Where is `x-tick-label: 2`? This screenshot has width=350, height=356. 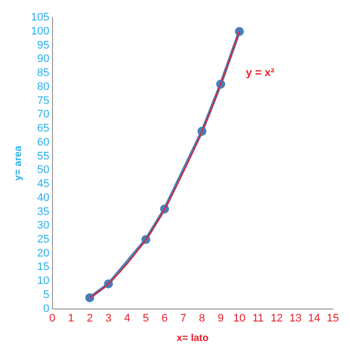 x-tick-label: 2 is located at coordinates (89, 318).